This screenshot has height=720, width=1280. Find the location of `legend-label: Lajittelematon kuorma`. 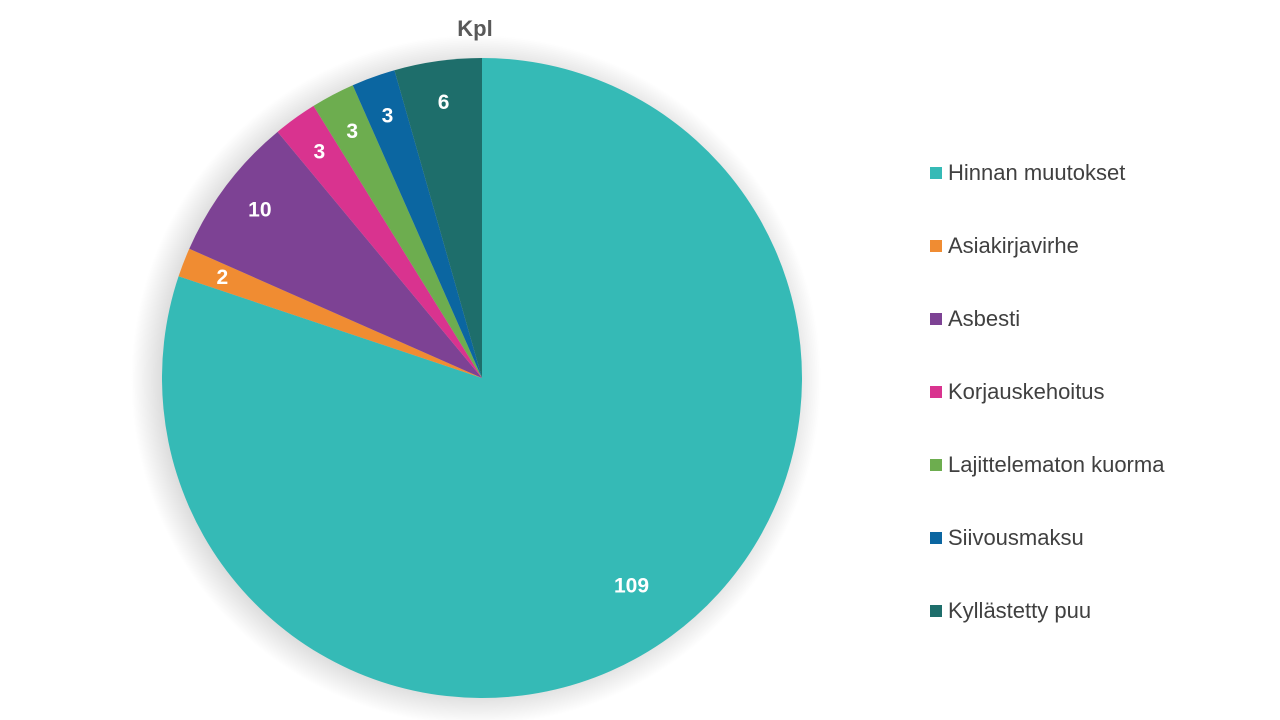

legend-label: Lajittelematon kuorma is located at coordinates (1056, 464).